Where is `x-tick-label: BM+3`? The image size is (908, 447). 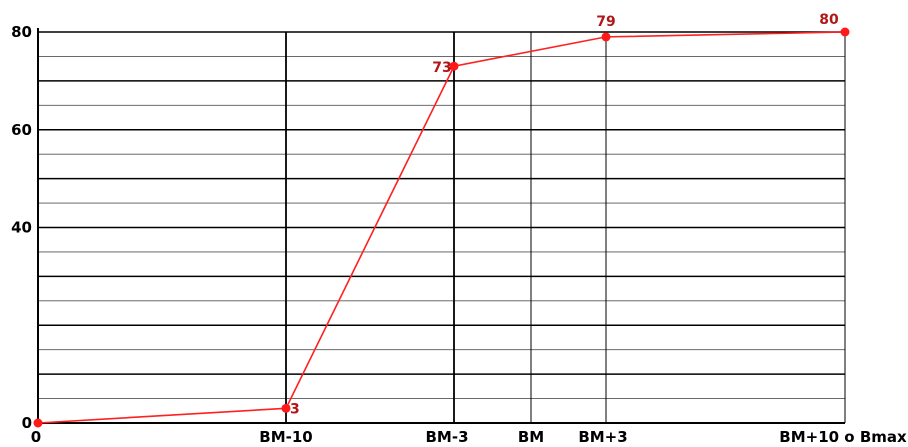
x-tick-label: BM+3 is located at coordinates (602, 437).